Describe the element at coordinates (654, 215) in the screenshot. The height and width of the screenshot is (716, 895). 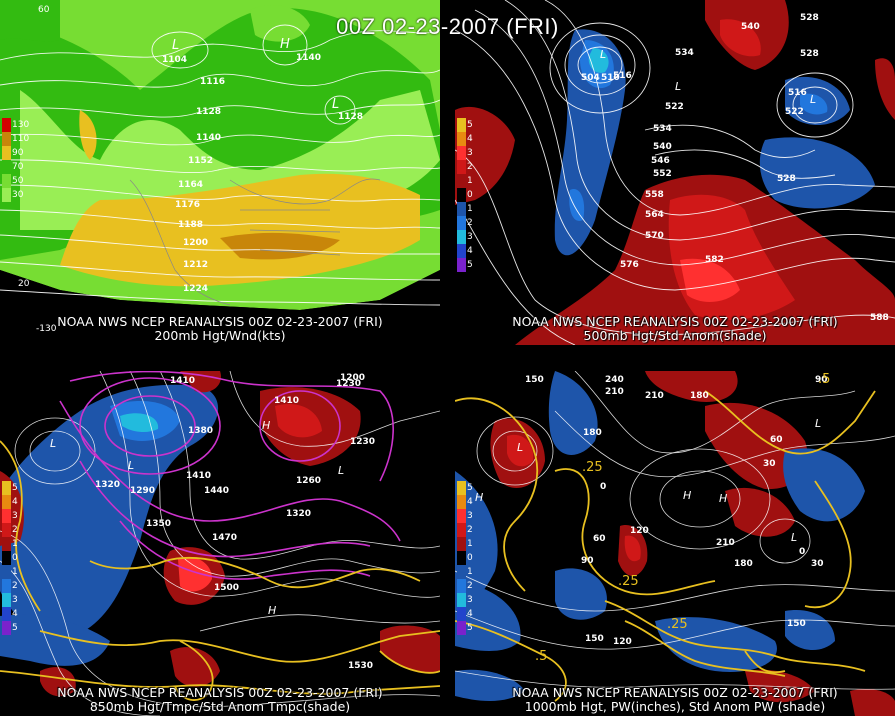
I see `svg-text: 564` at that location.